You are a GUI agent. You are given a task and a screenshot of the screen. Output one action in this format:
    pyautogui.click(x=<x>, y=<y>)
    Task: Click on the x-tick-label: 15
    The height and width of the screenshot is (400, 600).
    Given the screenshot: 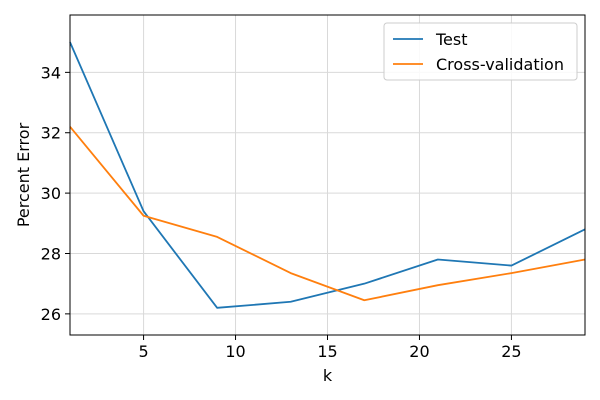 What is the action you would take?
    pyautogui.click(x=327, y=351)
    